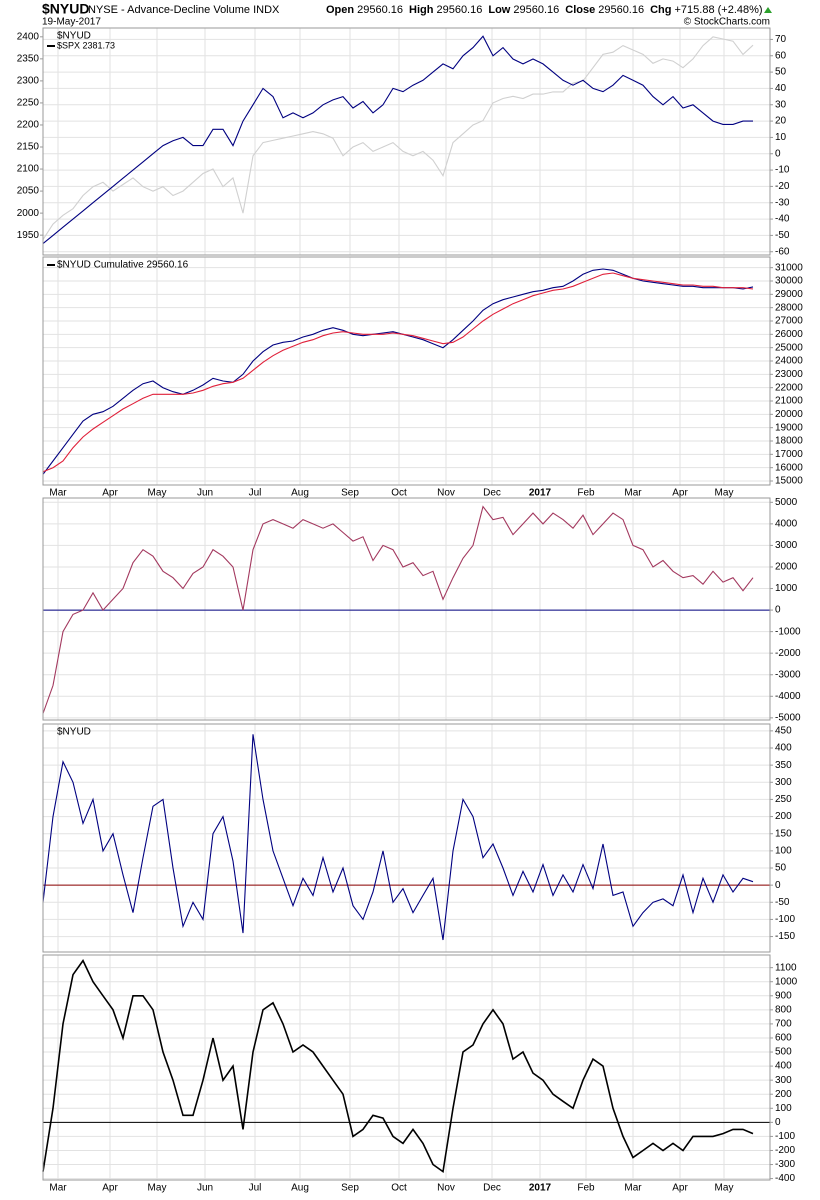  I want to click on y-tick-label: 350, so click(783, 765).